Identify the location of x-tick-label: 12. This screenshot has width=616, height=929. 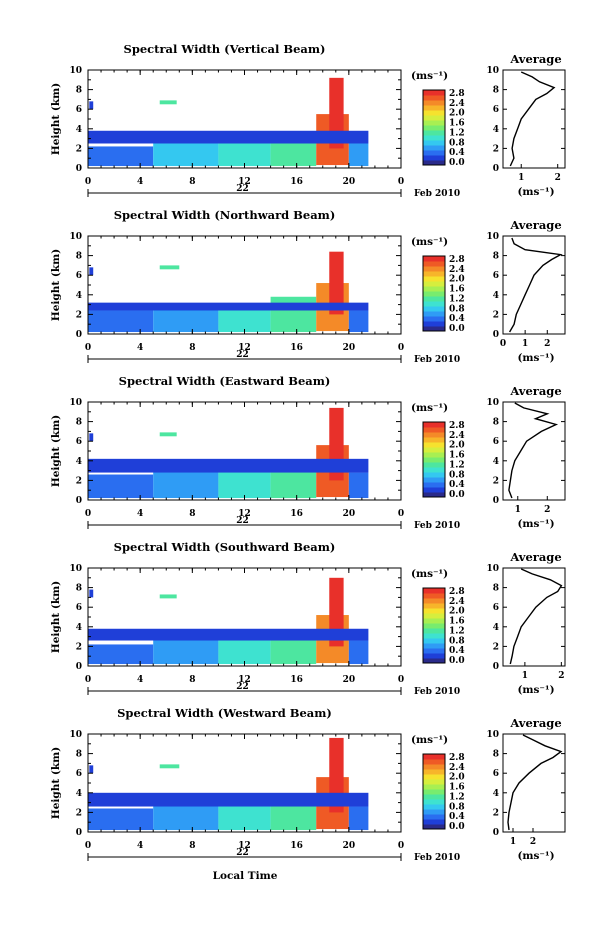
(244, 846).